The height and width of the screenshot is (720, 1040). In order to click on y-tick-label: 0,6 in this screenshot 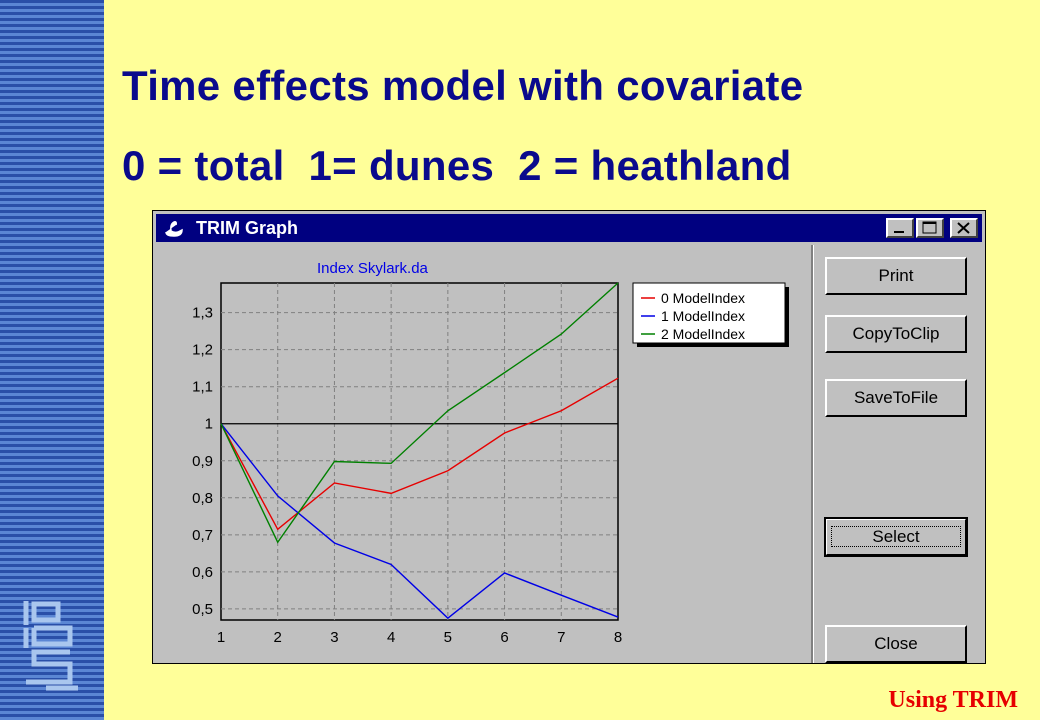, I will do `click(202, 572)`.